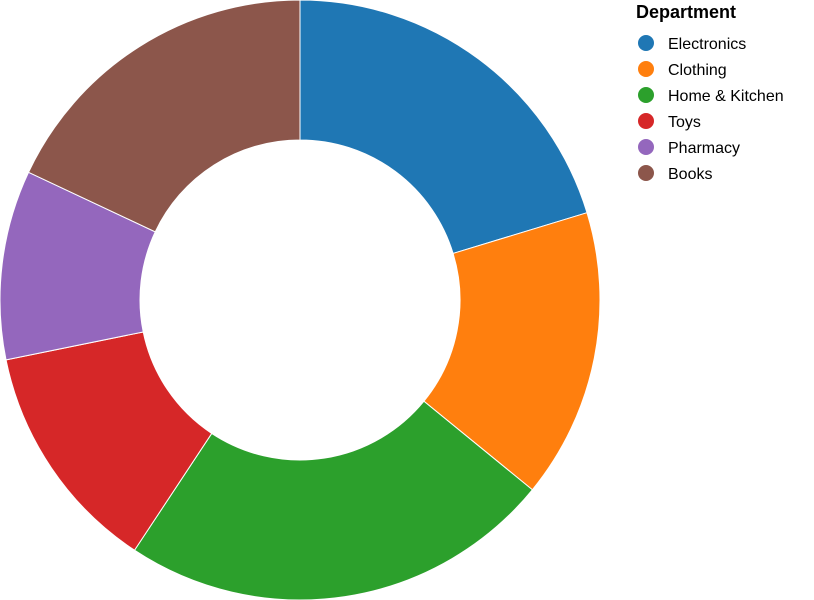 This screenshot has height=600, width=814. I want to click on legend-item-pharmacy: Pharmacy, so click(689, 148).